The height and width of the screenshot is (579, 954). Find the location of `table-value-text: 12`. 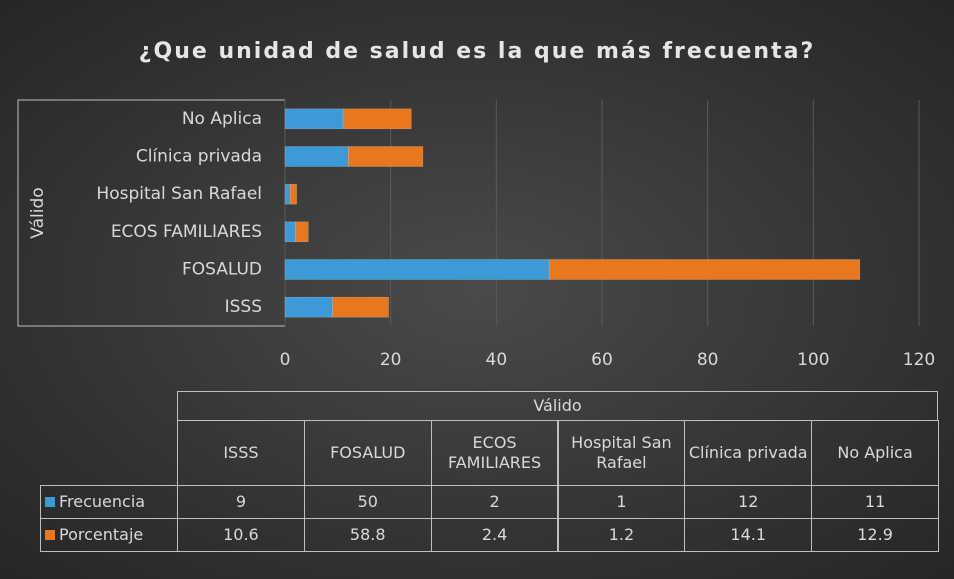

table-value-text: 12 is located at coordinates (748, 501).